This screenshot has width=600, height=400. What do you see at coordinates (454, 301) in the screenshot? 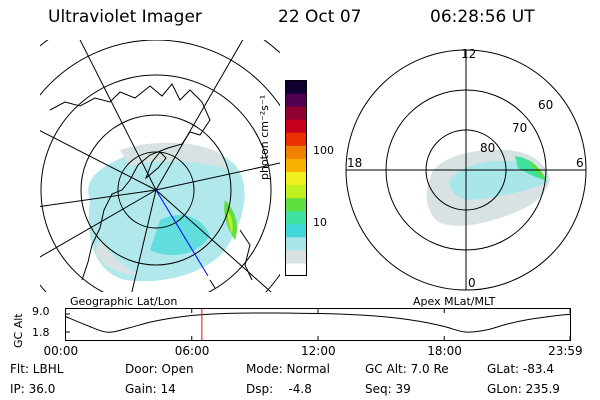
I see `apex-label: Apex MLat/MLT` at bounding box center [454, 301].